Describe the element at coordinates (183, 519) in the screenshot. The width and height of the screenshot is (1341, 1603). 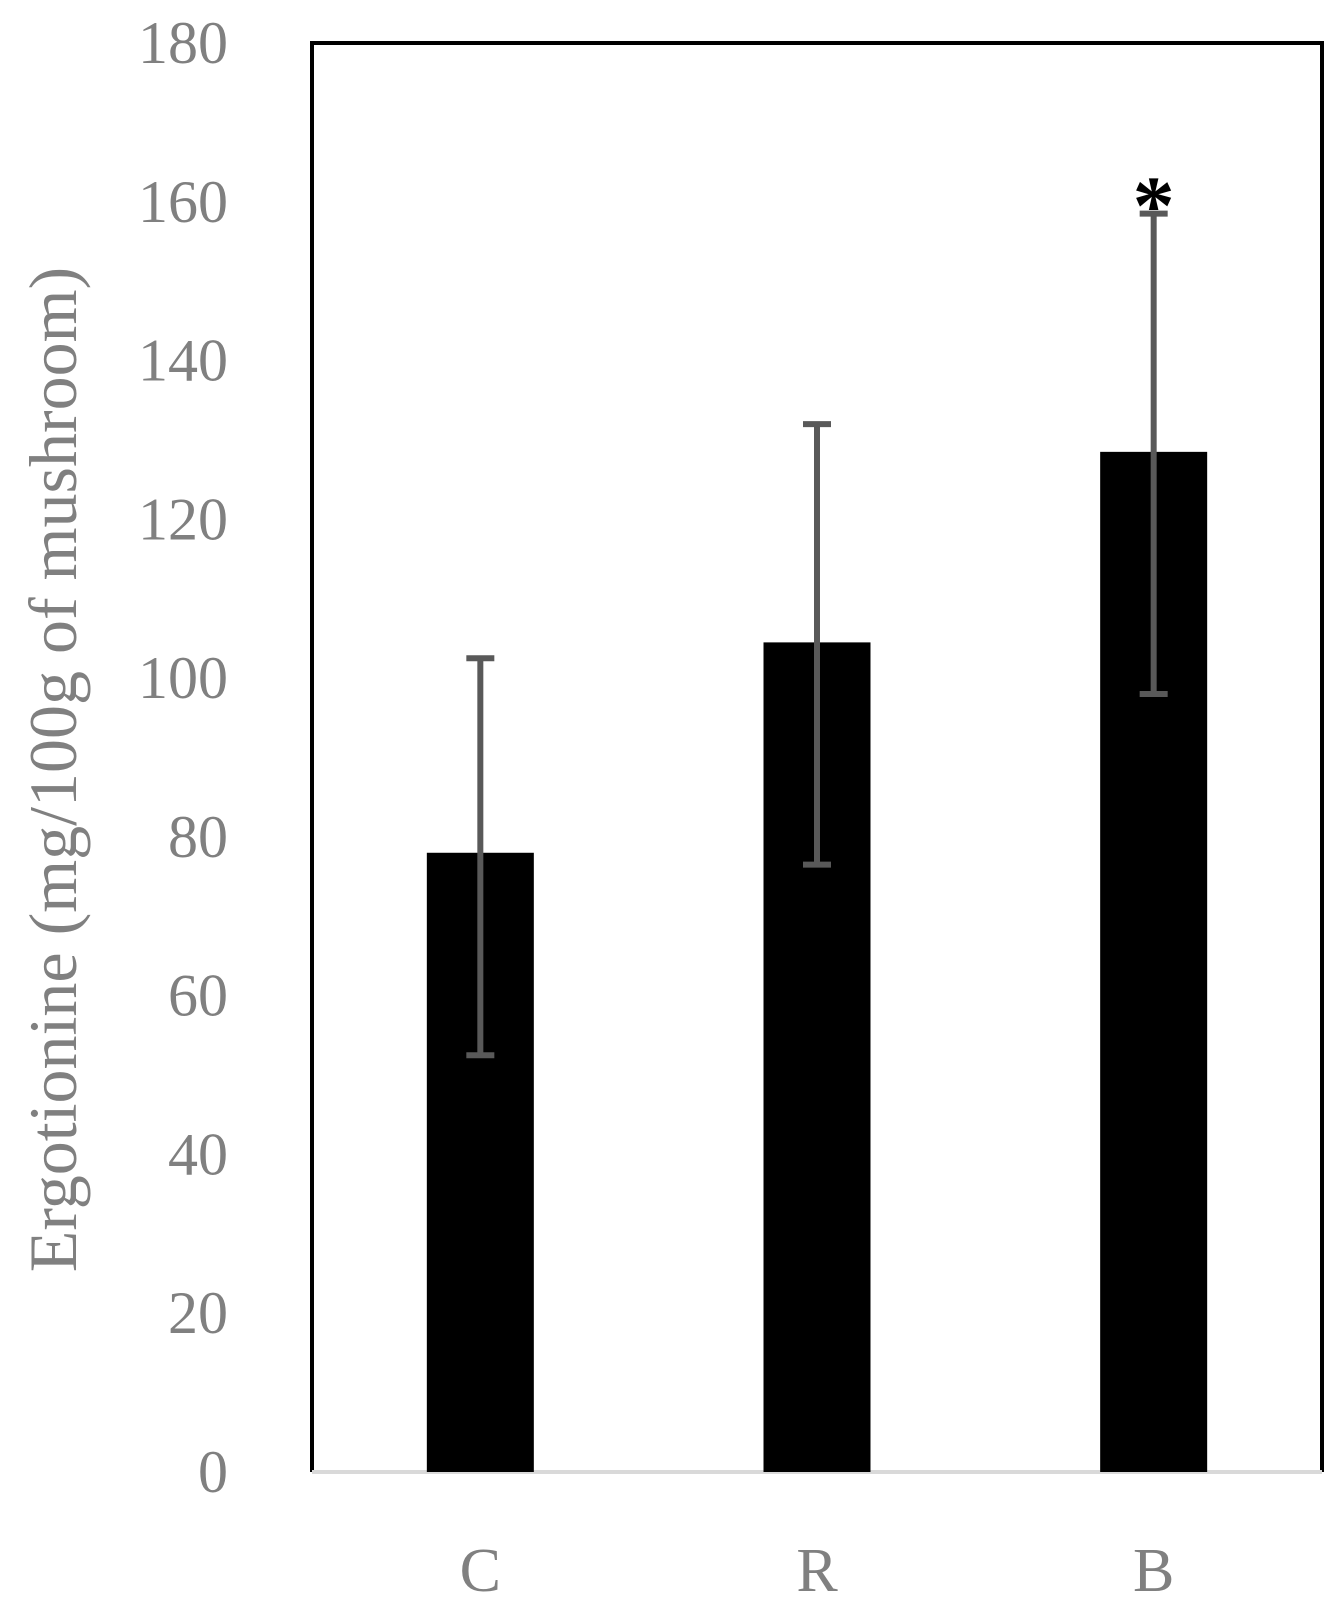
I see `y-tick-label: 120` at that location.